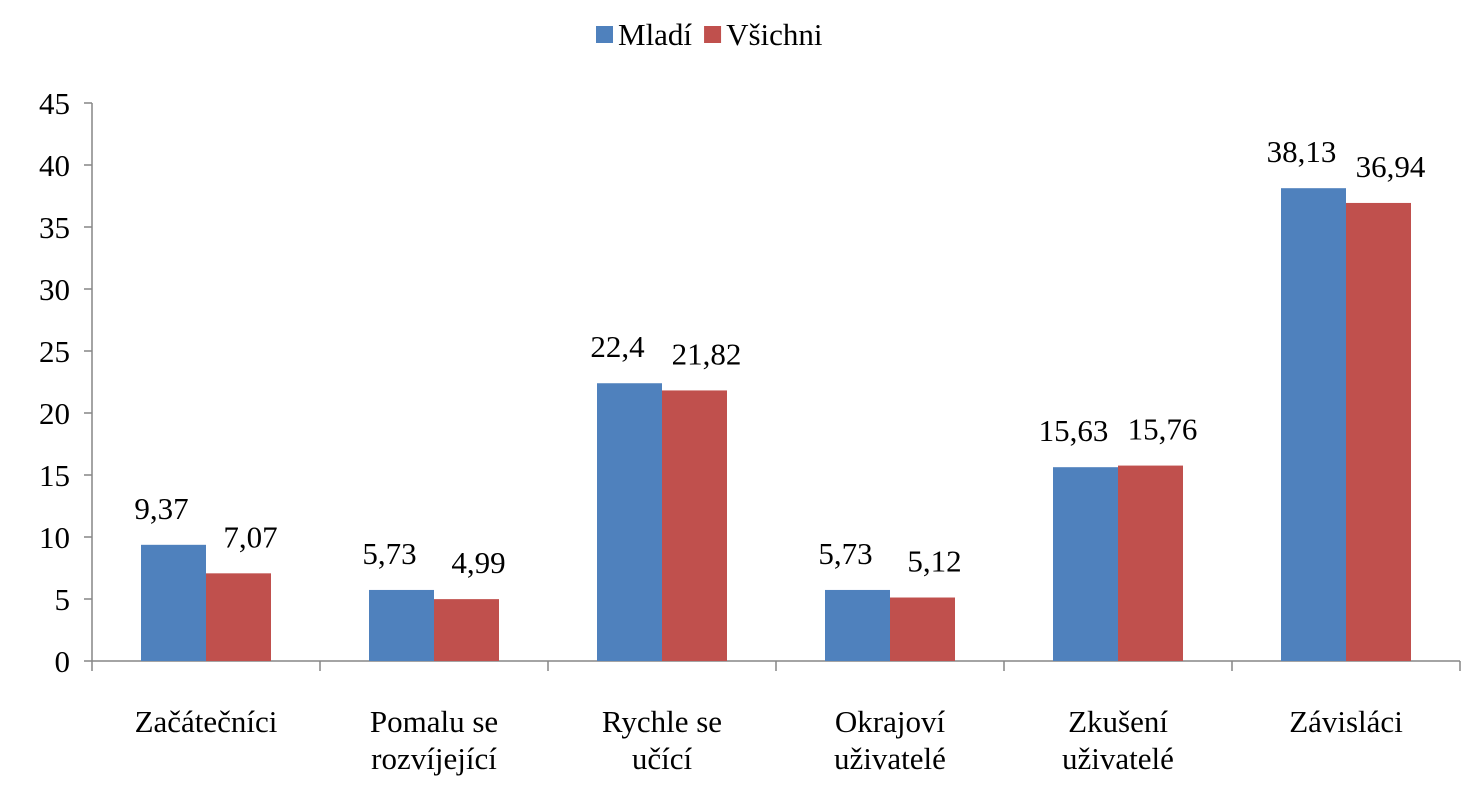  Describe the element at coordinates (1074, 430) in the screenshot. I see `value-label: 15,63` at that location.